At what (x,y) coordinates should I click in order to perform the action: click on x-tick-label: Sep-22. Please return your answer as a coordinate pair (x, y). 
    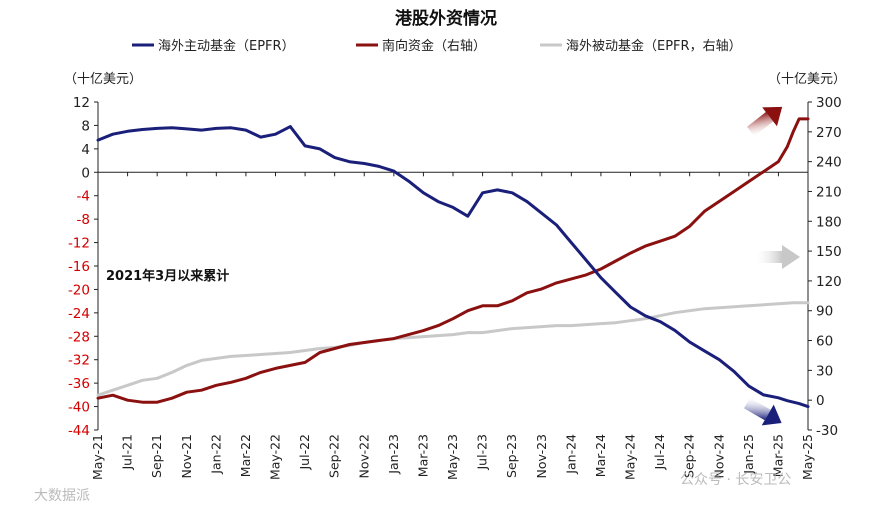
    Looking at the image, I should click on (334, 456).